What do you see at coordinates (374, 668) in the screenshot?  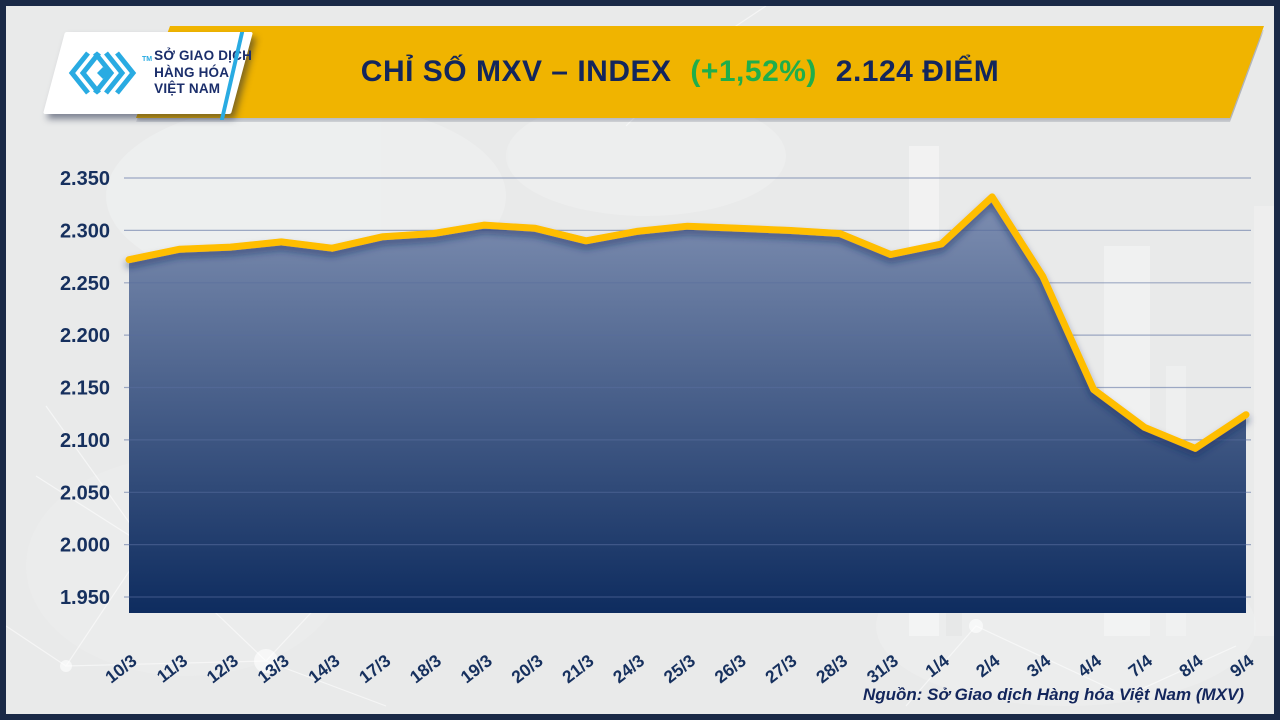 I see `svg-text: 17/3` at bounding box center [374, 668].